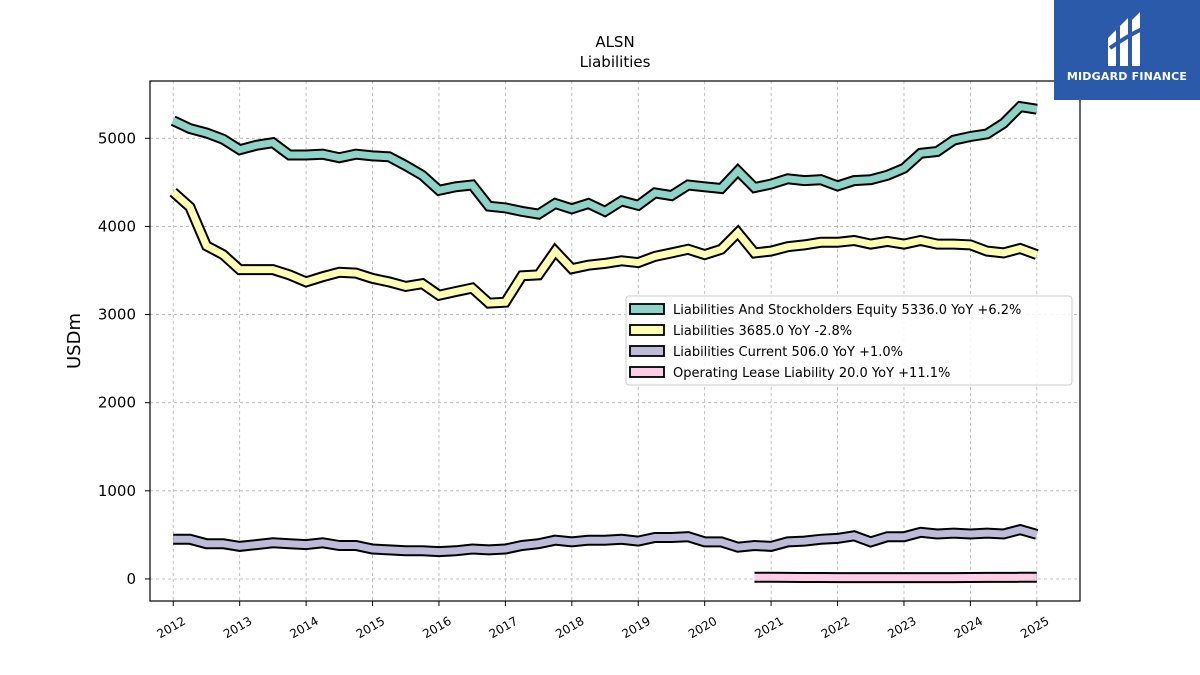  I want to click on chart-subtitle: Liabilities, so click(615, 62).